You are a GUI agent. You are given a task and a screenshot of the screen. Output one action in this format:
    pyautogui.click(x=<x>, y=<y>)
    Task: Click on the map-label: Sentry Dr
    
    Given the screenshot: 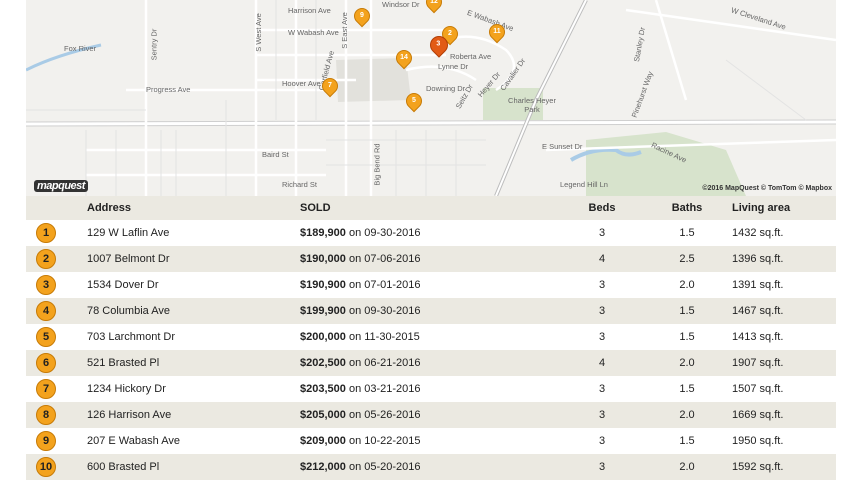 What is the action you would take?
    pyautogui.click(x=154, y=44)
    